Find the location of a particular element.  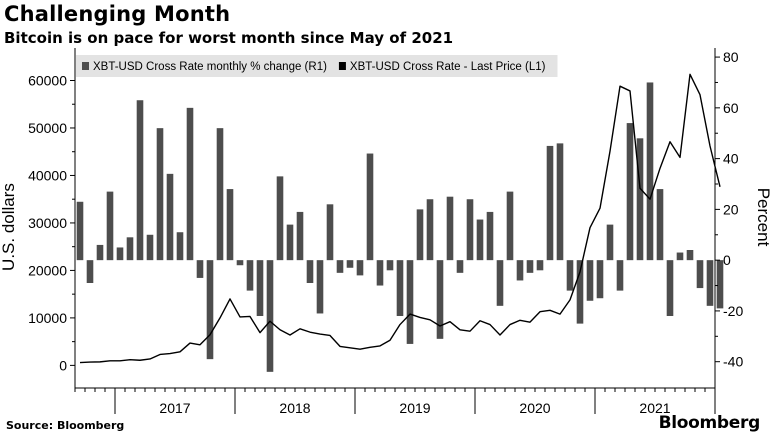

source-note: Source: Bloomberg is located at coordinates (65, 425).